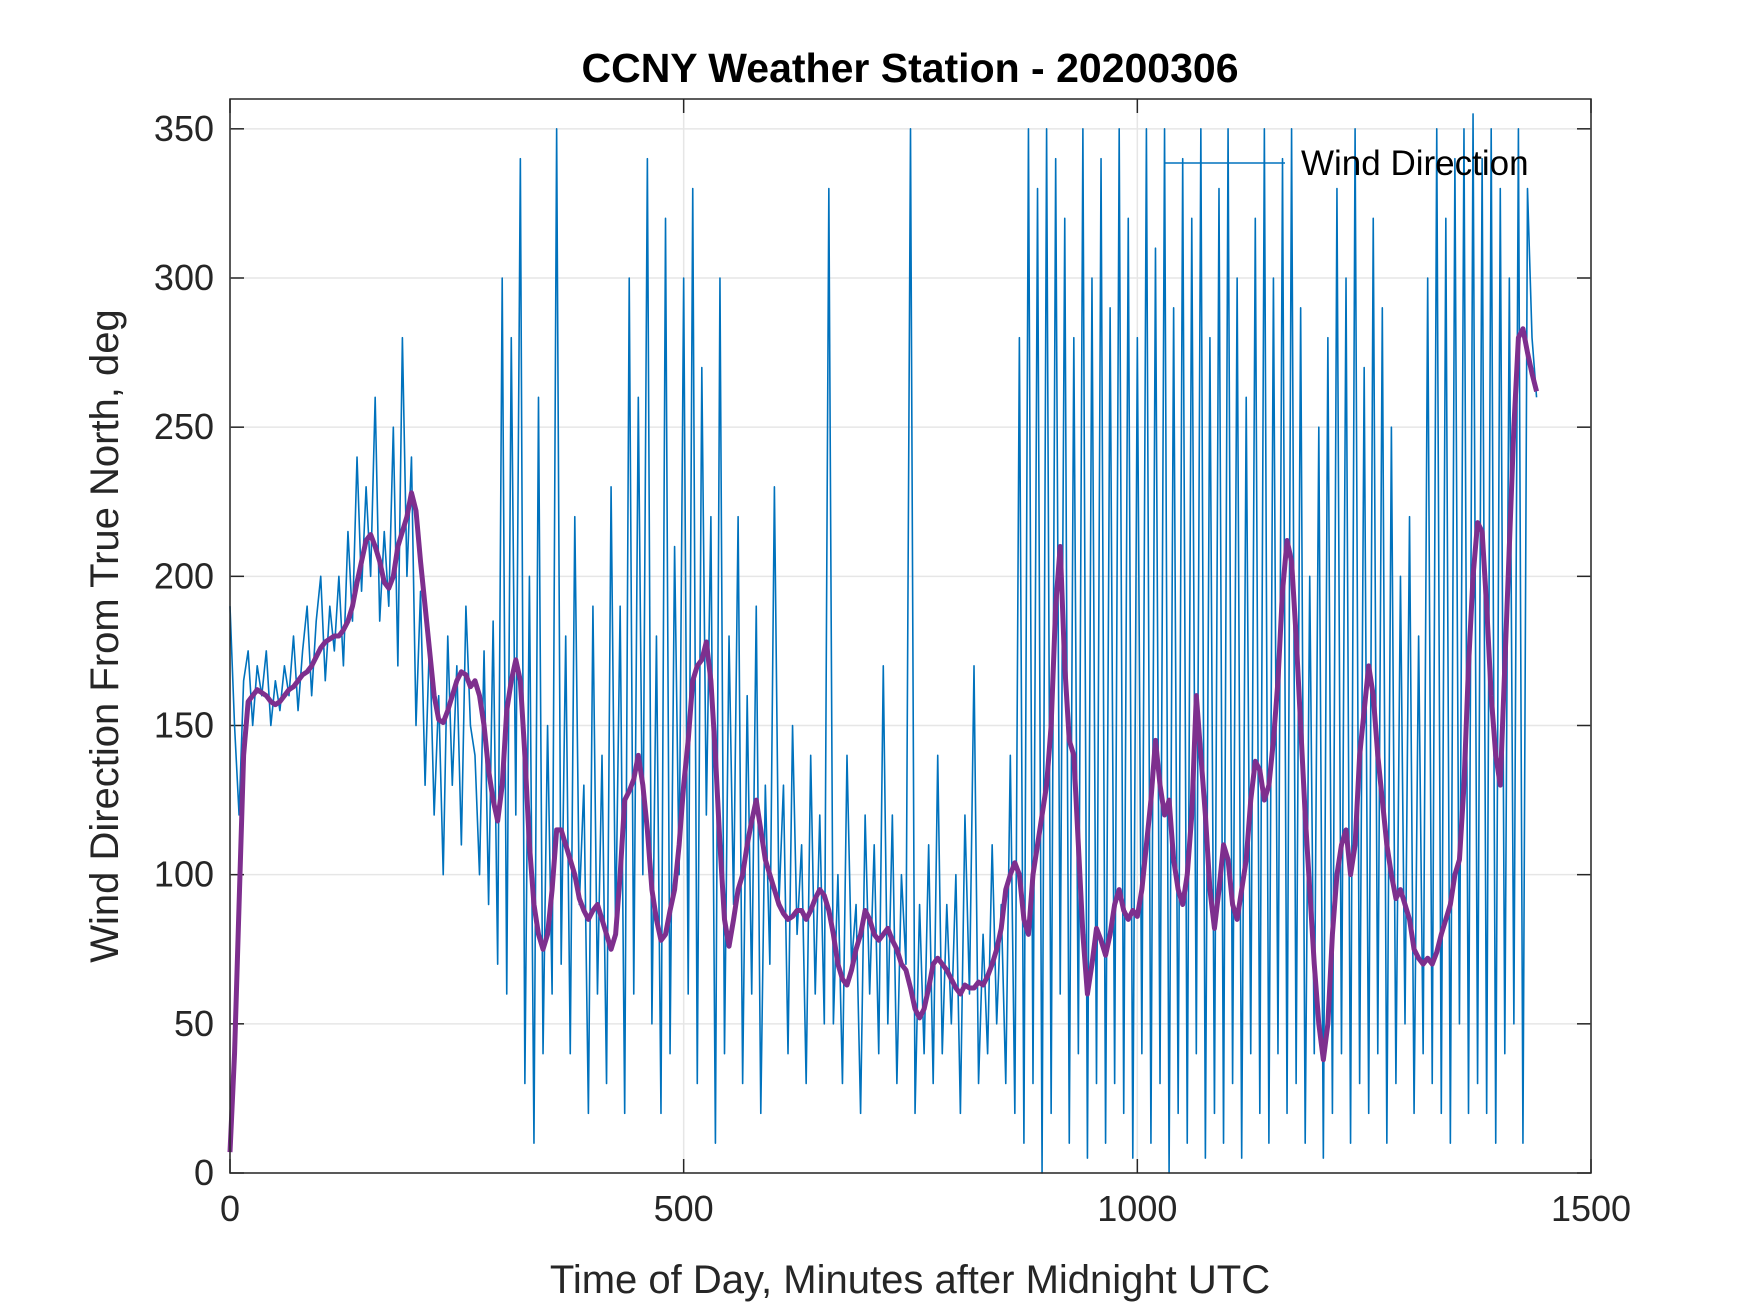  I want to click on x-tick-label: 500, so click(684, 1208).